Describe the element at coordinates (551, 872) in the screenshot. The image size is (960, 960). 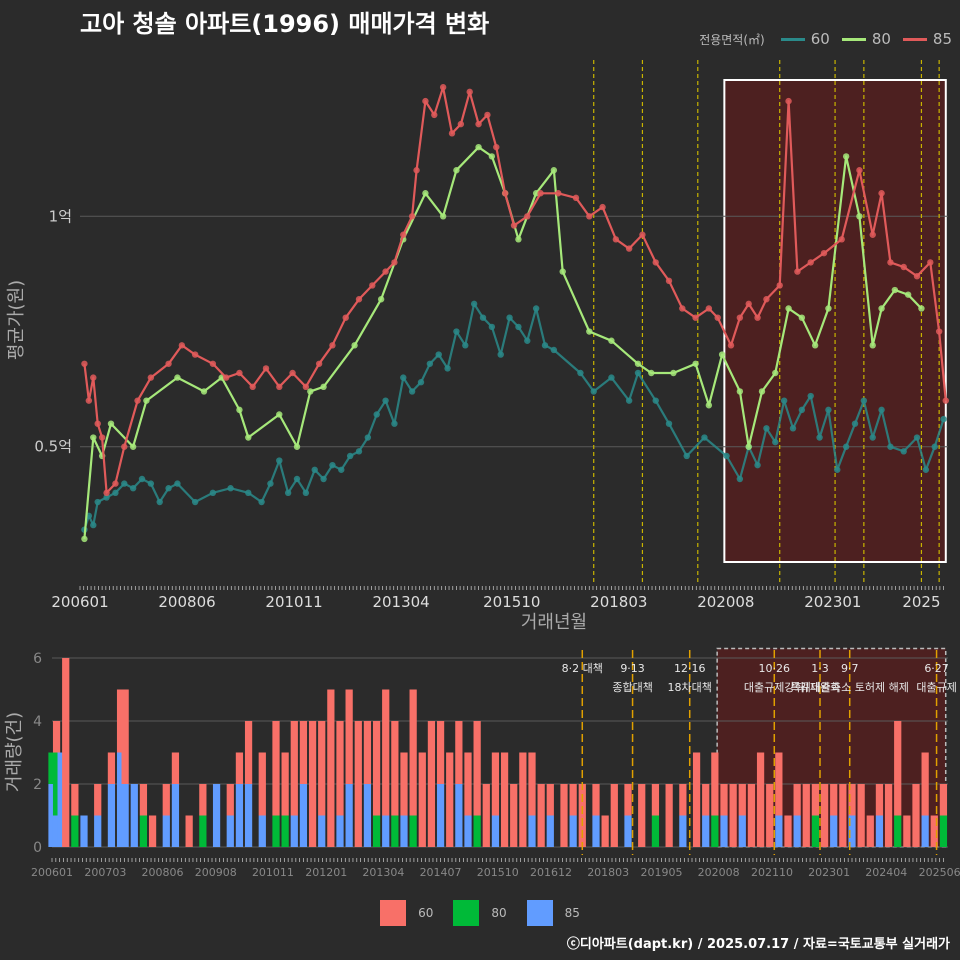
I see `bar-x-tick-label: 201612` at that location.